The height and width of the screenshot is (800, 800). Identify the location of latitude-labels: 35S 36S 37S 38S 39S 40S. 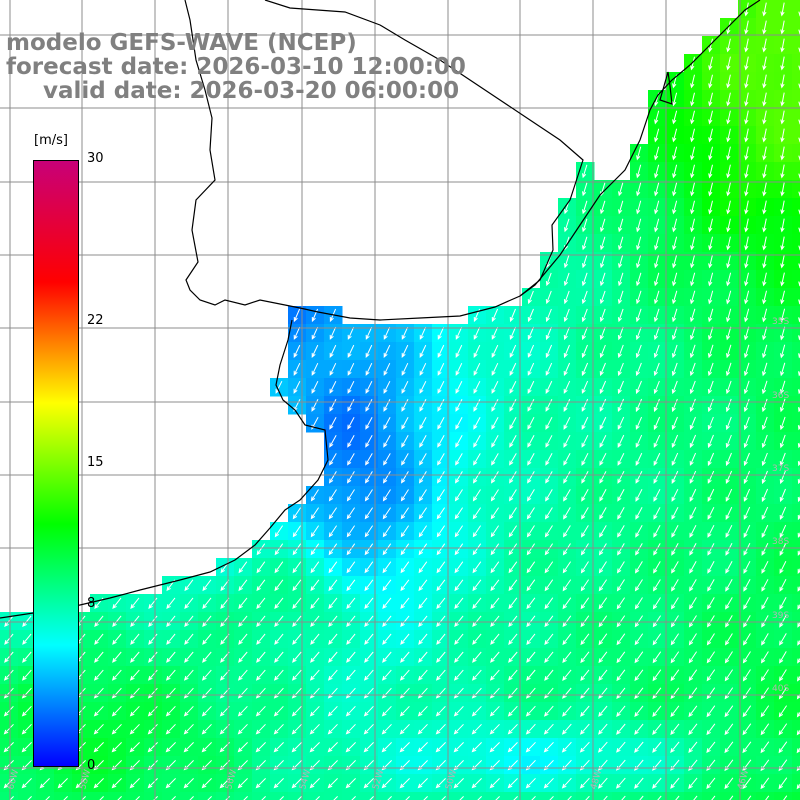
(780, 505).